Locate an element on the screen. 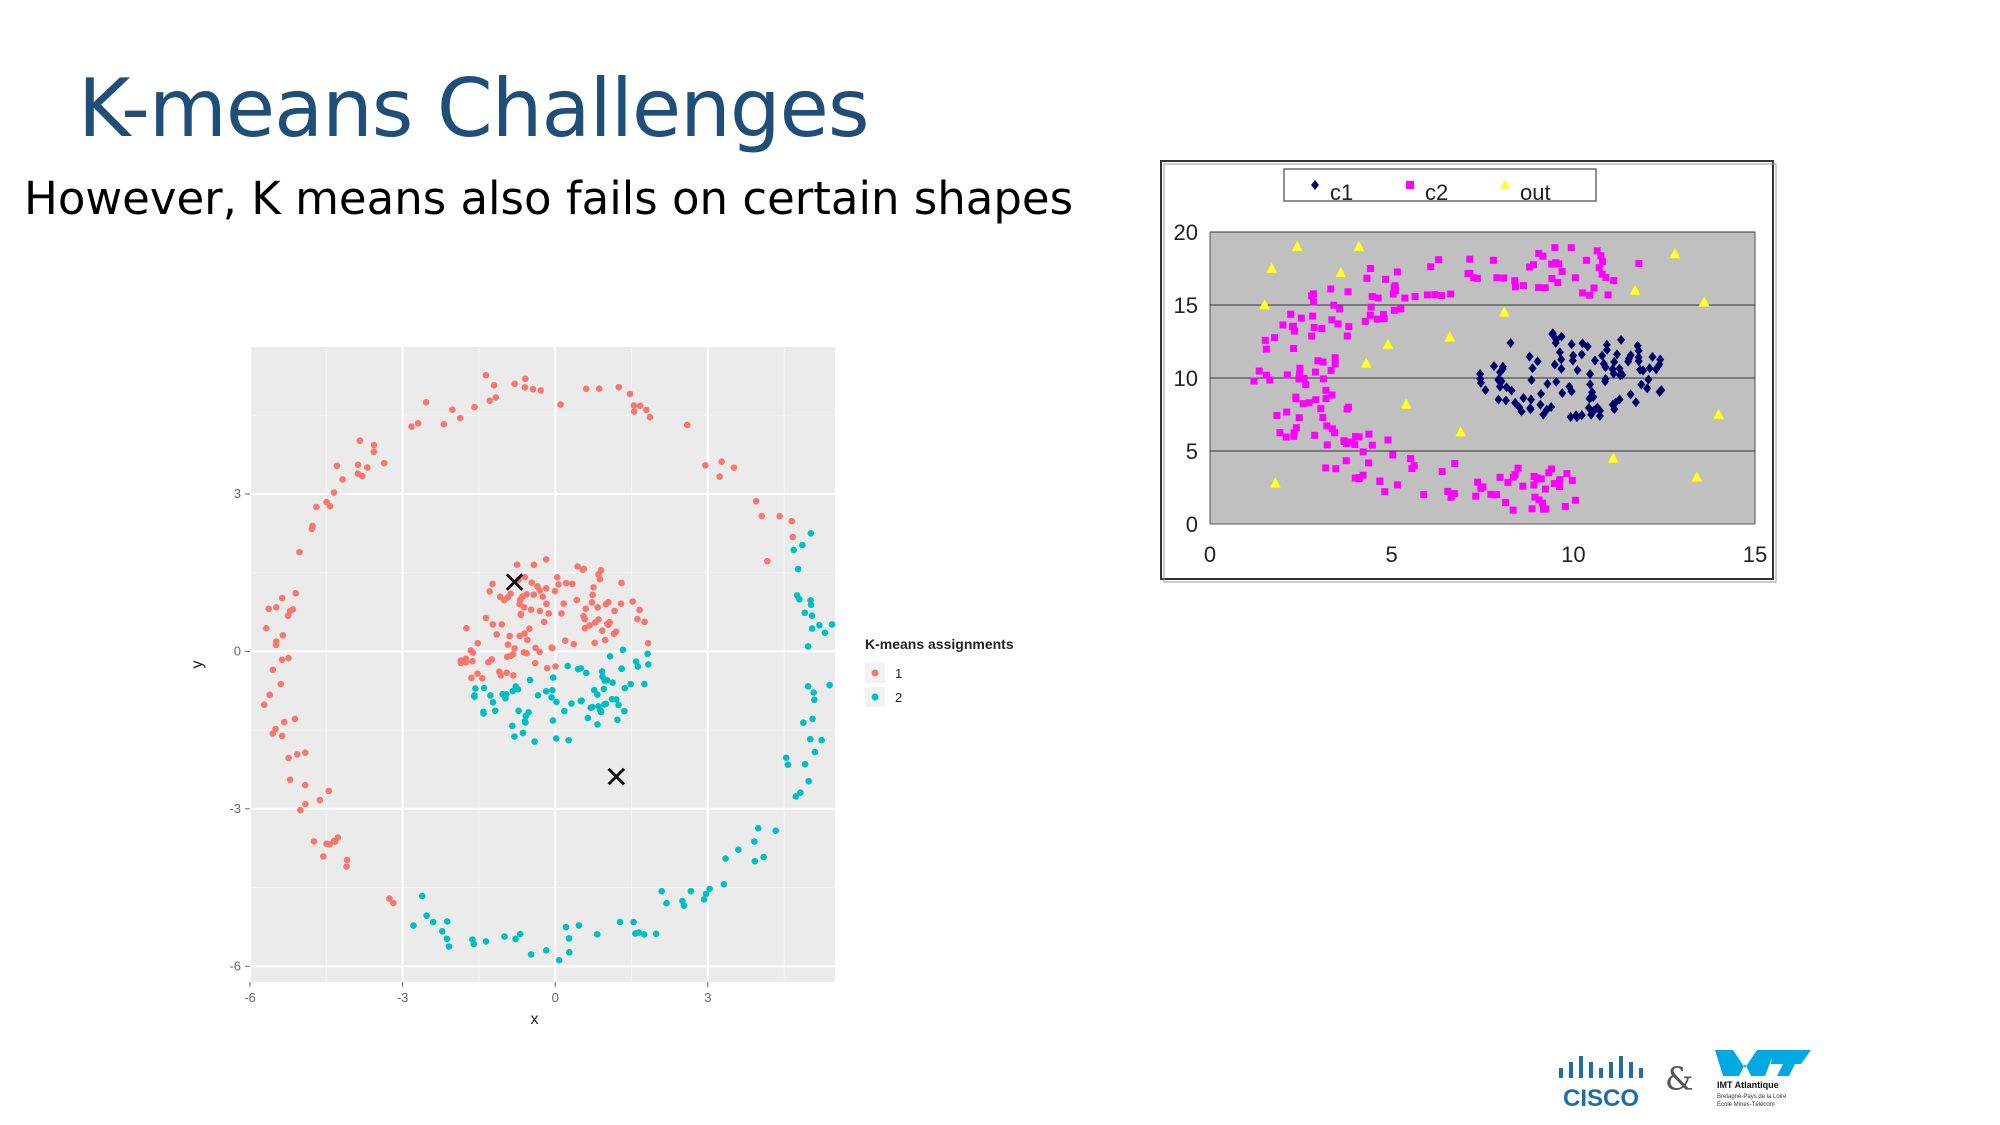  svg-text: IMT Atlantique is located at coordinates (1748, 1085).